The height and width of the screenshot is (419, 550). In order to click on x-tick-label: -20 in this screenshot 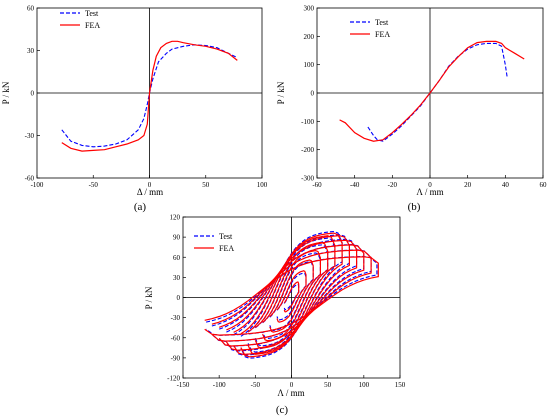, I will do `click(393, 185)`.